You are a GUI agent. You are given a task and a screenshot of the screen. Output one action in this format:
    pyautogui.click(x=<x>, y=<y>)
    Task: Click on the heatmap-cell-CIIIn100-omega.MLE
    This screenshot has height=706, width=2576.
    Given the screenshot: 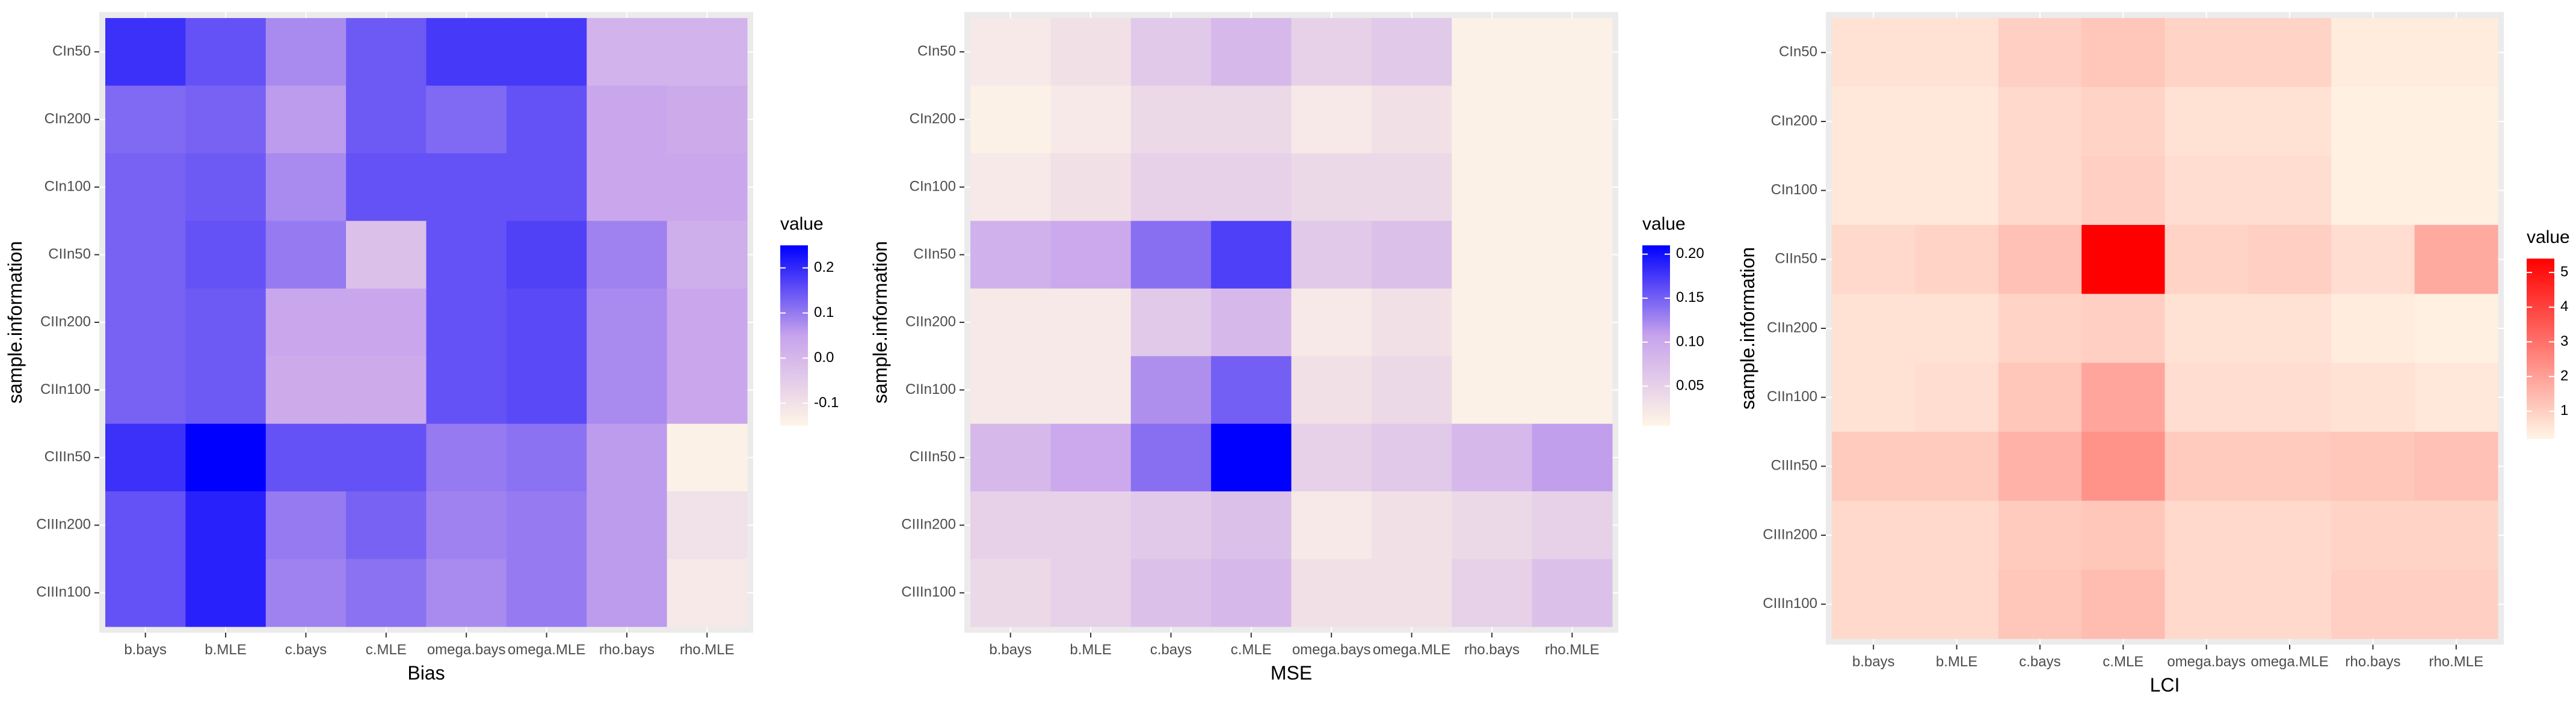 What is the action you would take?
    pyautogui.click(x=546, y=593)
    